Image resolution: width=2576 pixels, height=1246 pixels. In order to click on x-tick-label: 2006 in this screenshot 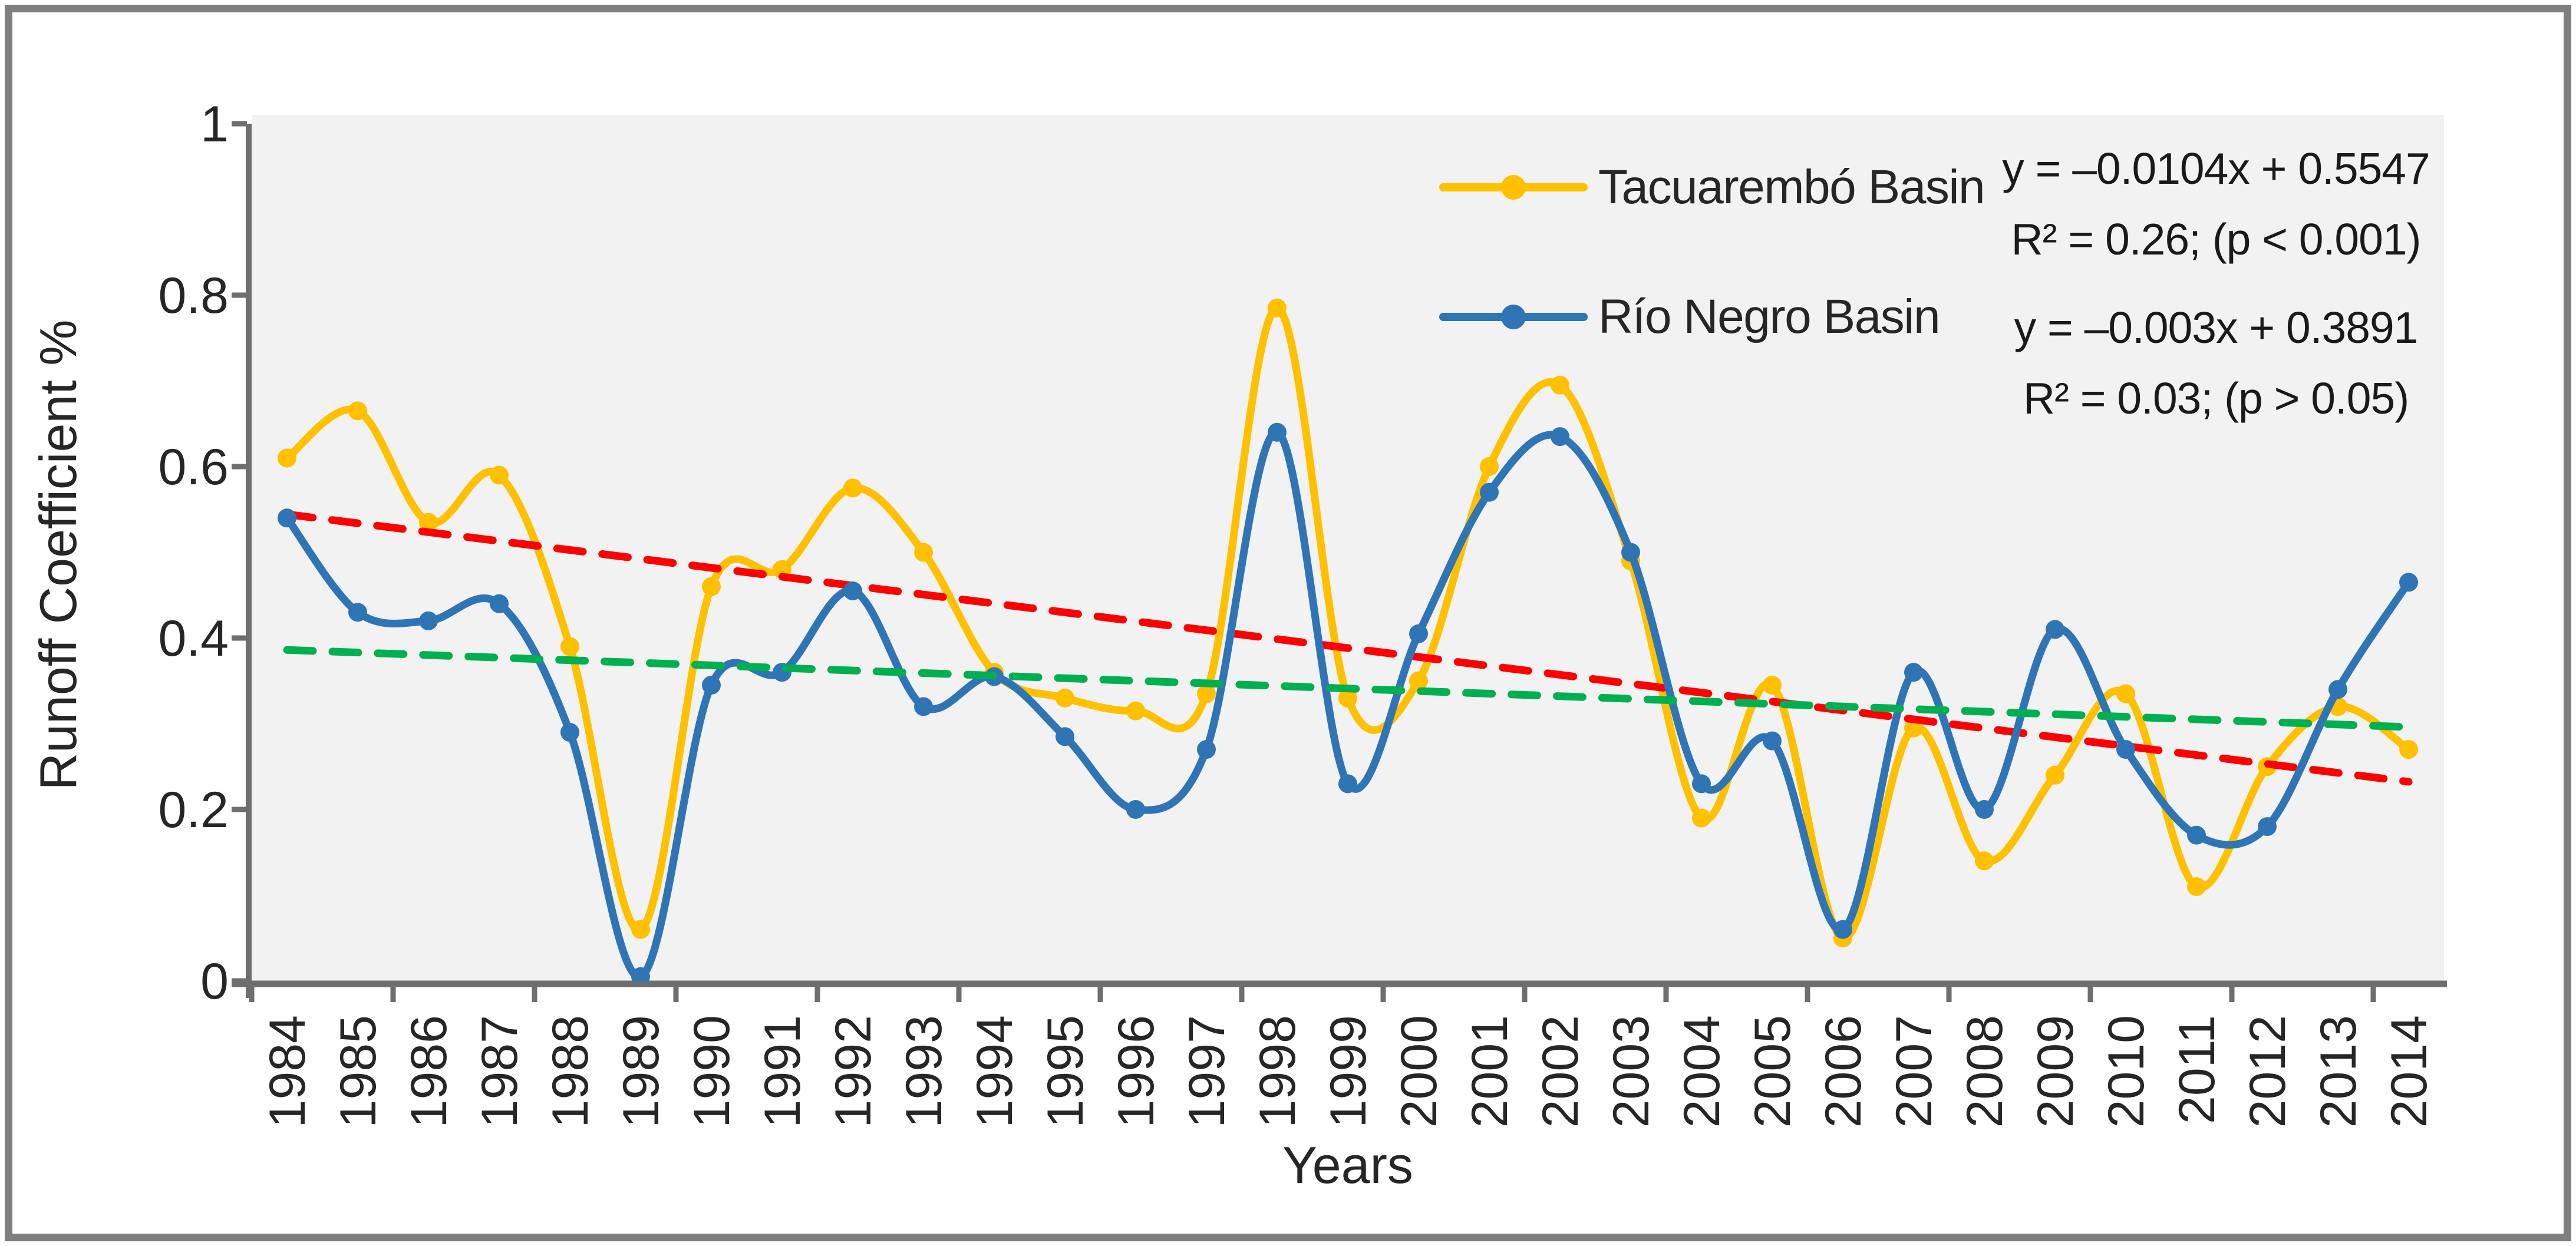, I will do `click(1844, 1071)`.